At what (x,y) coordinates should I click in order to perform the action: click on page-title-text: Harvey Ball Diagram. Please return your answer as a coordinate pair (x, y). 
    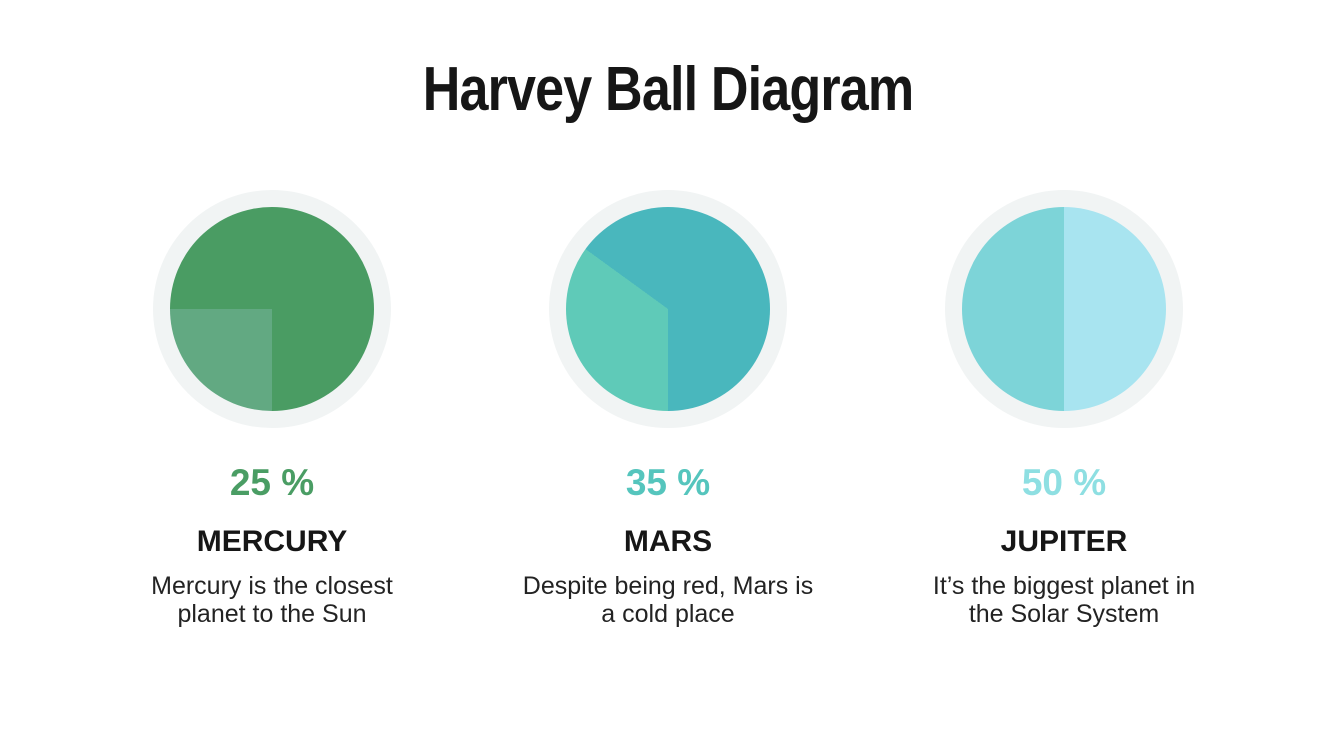
    Looking at the image, I should click on (668, 89).